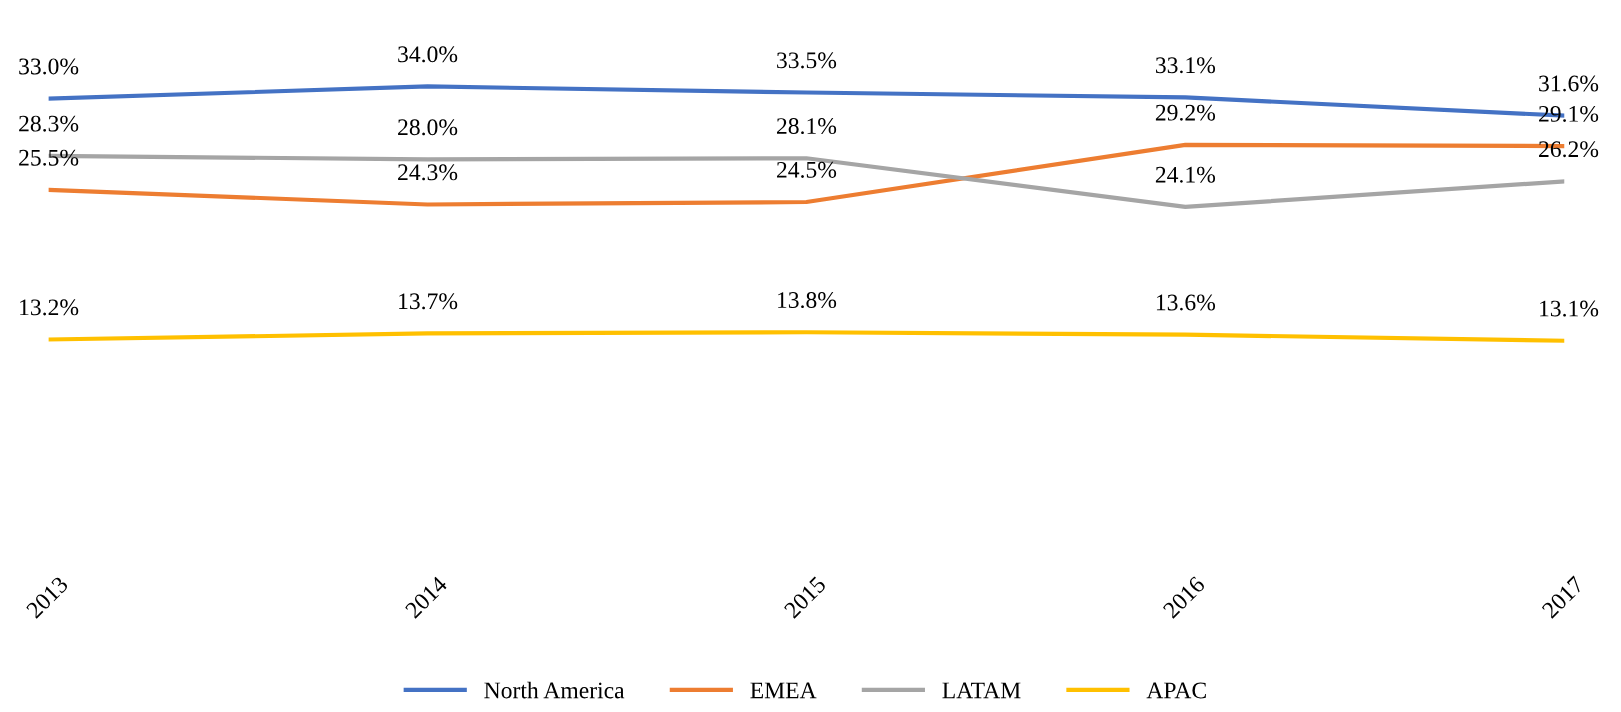 This screenshot has height=712, width=1621. I want to click on data-label: 25.5%, so click(49, 157).